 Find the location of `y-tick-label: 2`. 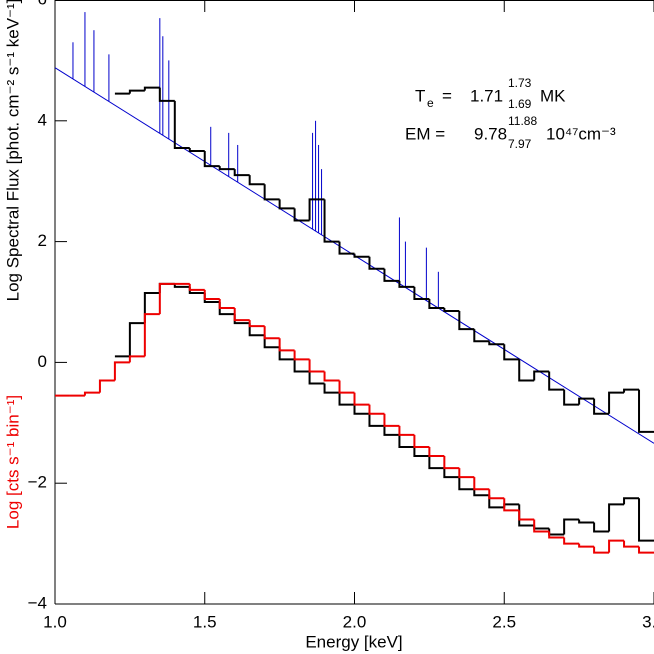

y-tick-label: 2 is located at coordinates (42, 240).